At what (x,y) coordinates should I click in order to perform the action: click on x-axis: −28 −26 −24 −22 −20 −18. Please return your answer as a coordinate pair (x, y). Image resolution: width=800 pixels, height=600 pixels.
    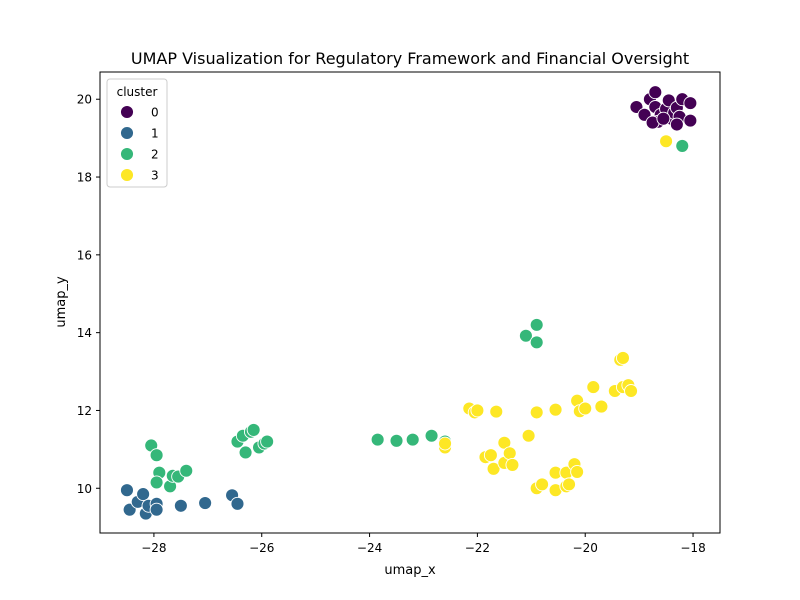
    Looking at the image, I should click on (423, 544).